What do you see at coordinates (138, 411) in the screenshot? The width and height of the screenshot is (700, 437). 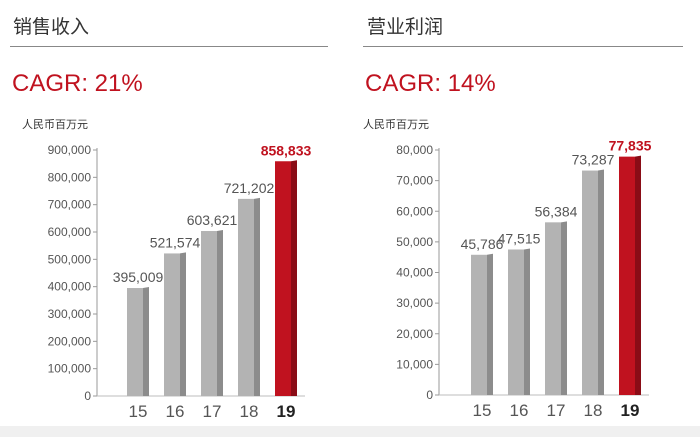 I see `revenue-category-label-15: 15` at bounding box center [138, 411].